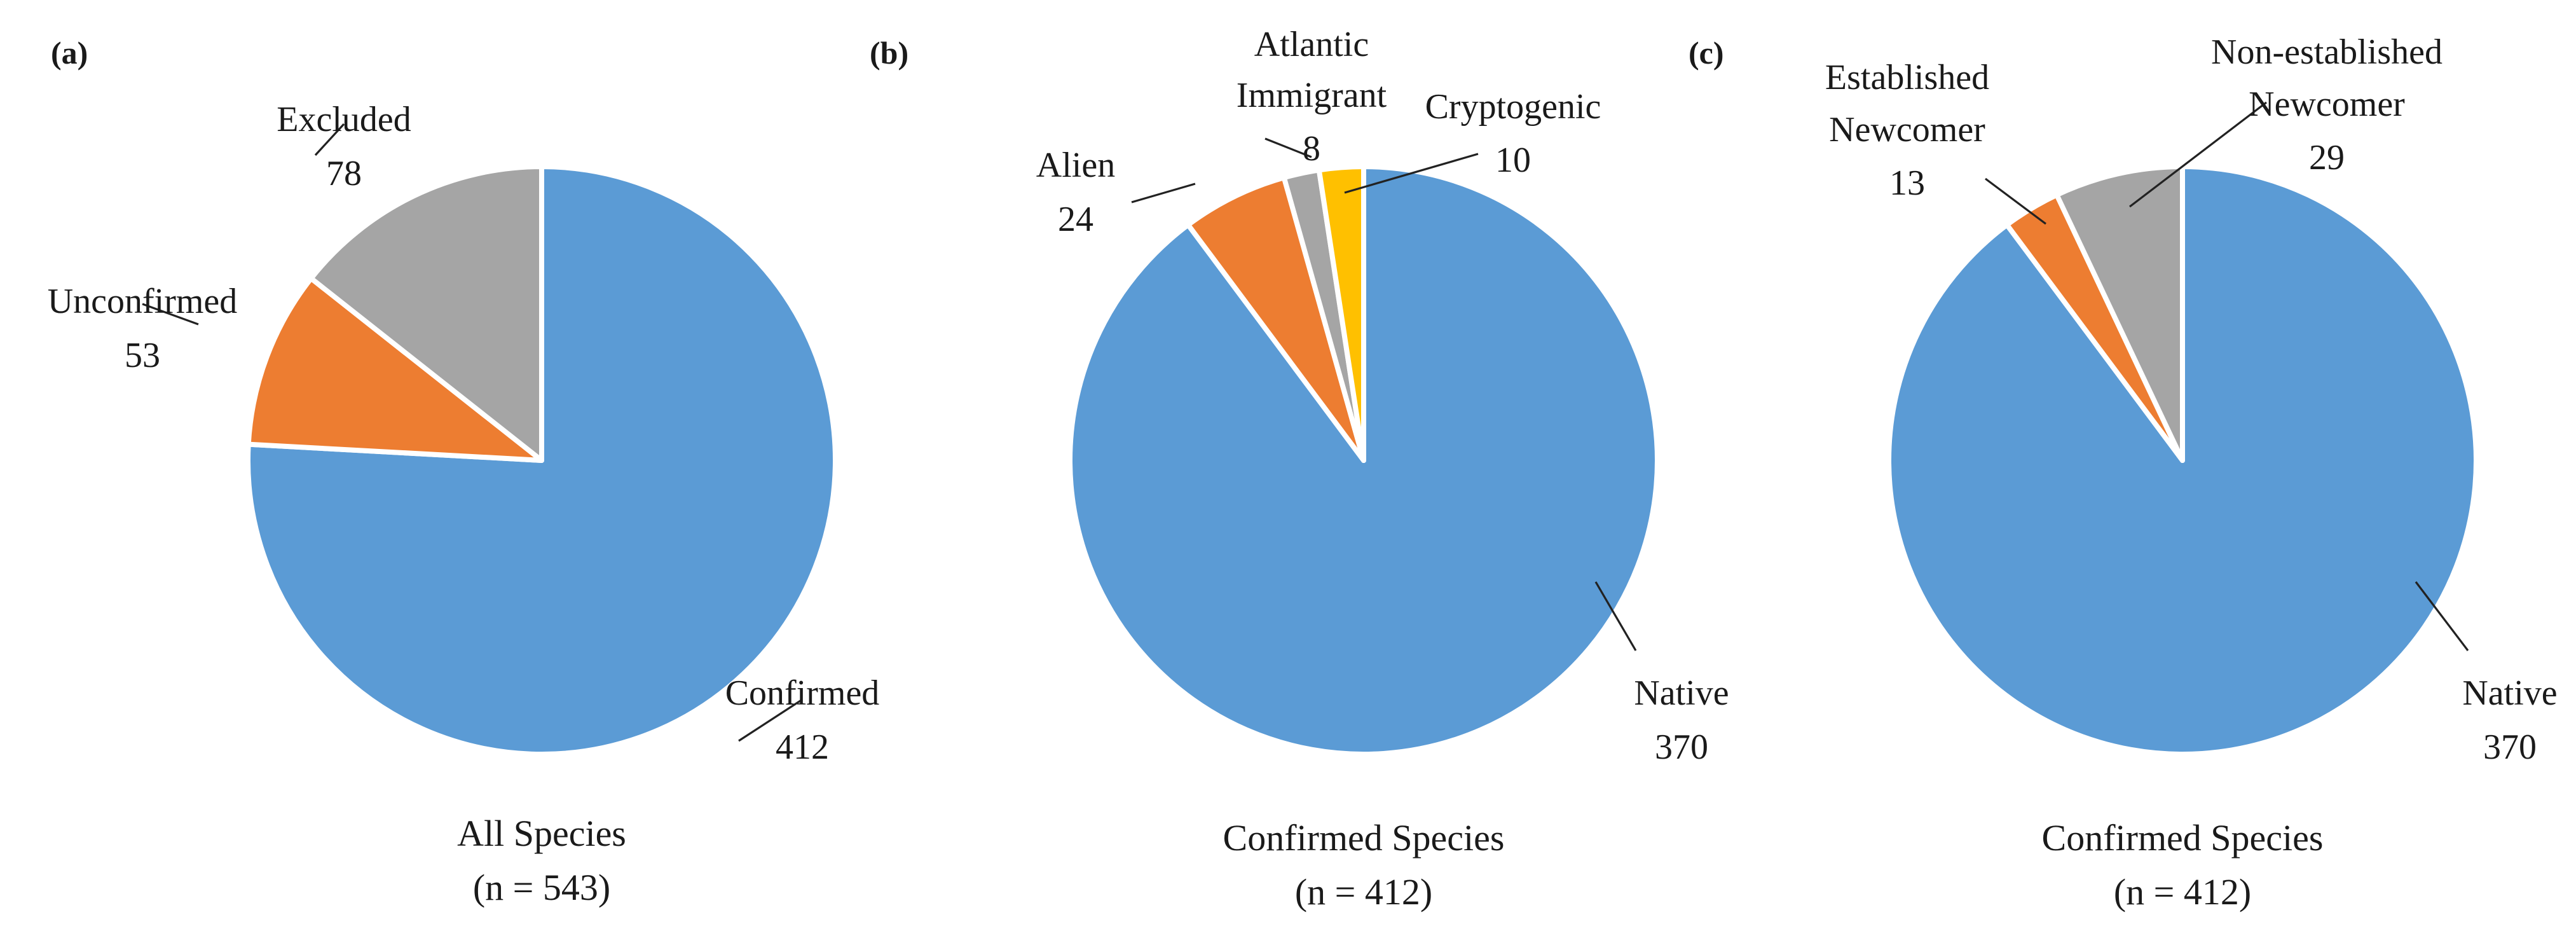 The image size is (2576, 931). Describe the element at coordinates (1364, 838) in the screenshot. I see `pie-b-caption-title: Confirmed Species` at that location.